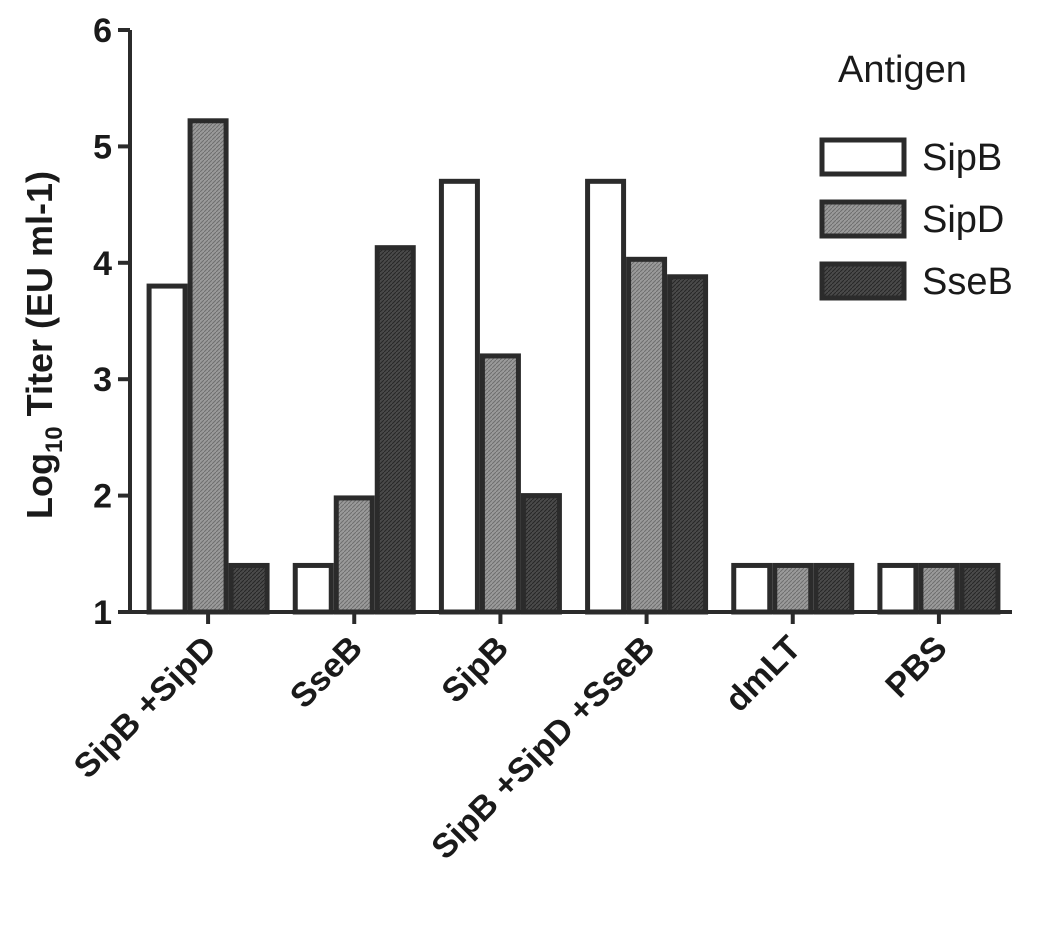  I want to click on legend-swatch-sipb, so click(863, 157).